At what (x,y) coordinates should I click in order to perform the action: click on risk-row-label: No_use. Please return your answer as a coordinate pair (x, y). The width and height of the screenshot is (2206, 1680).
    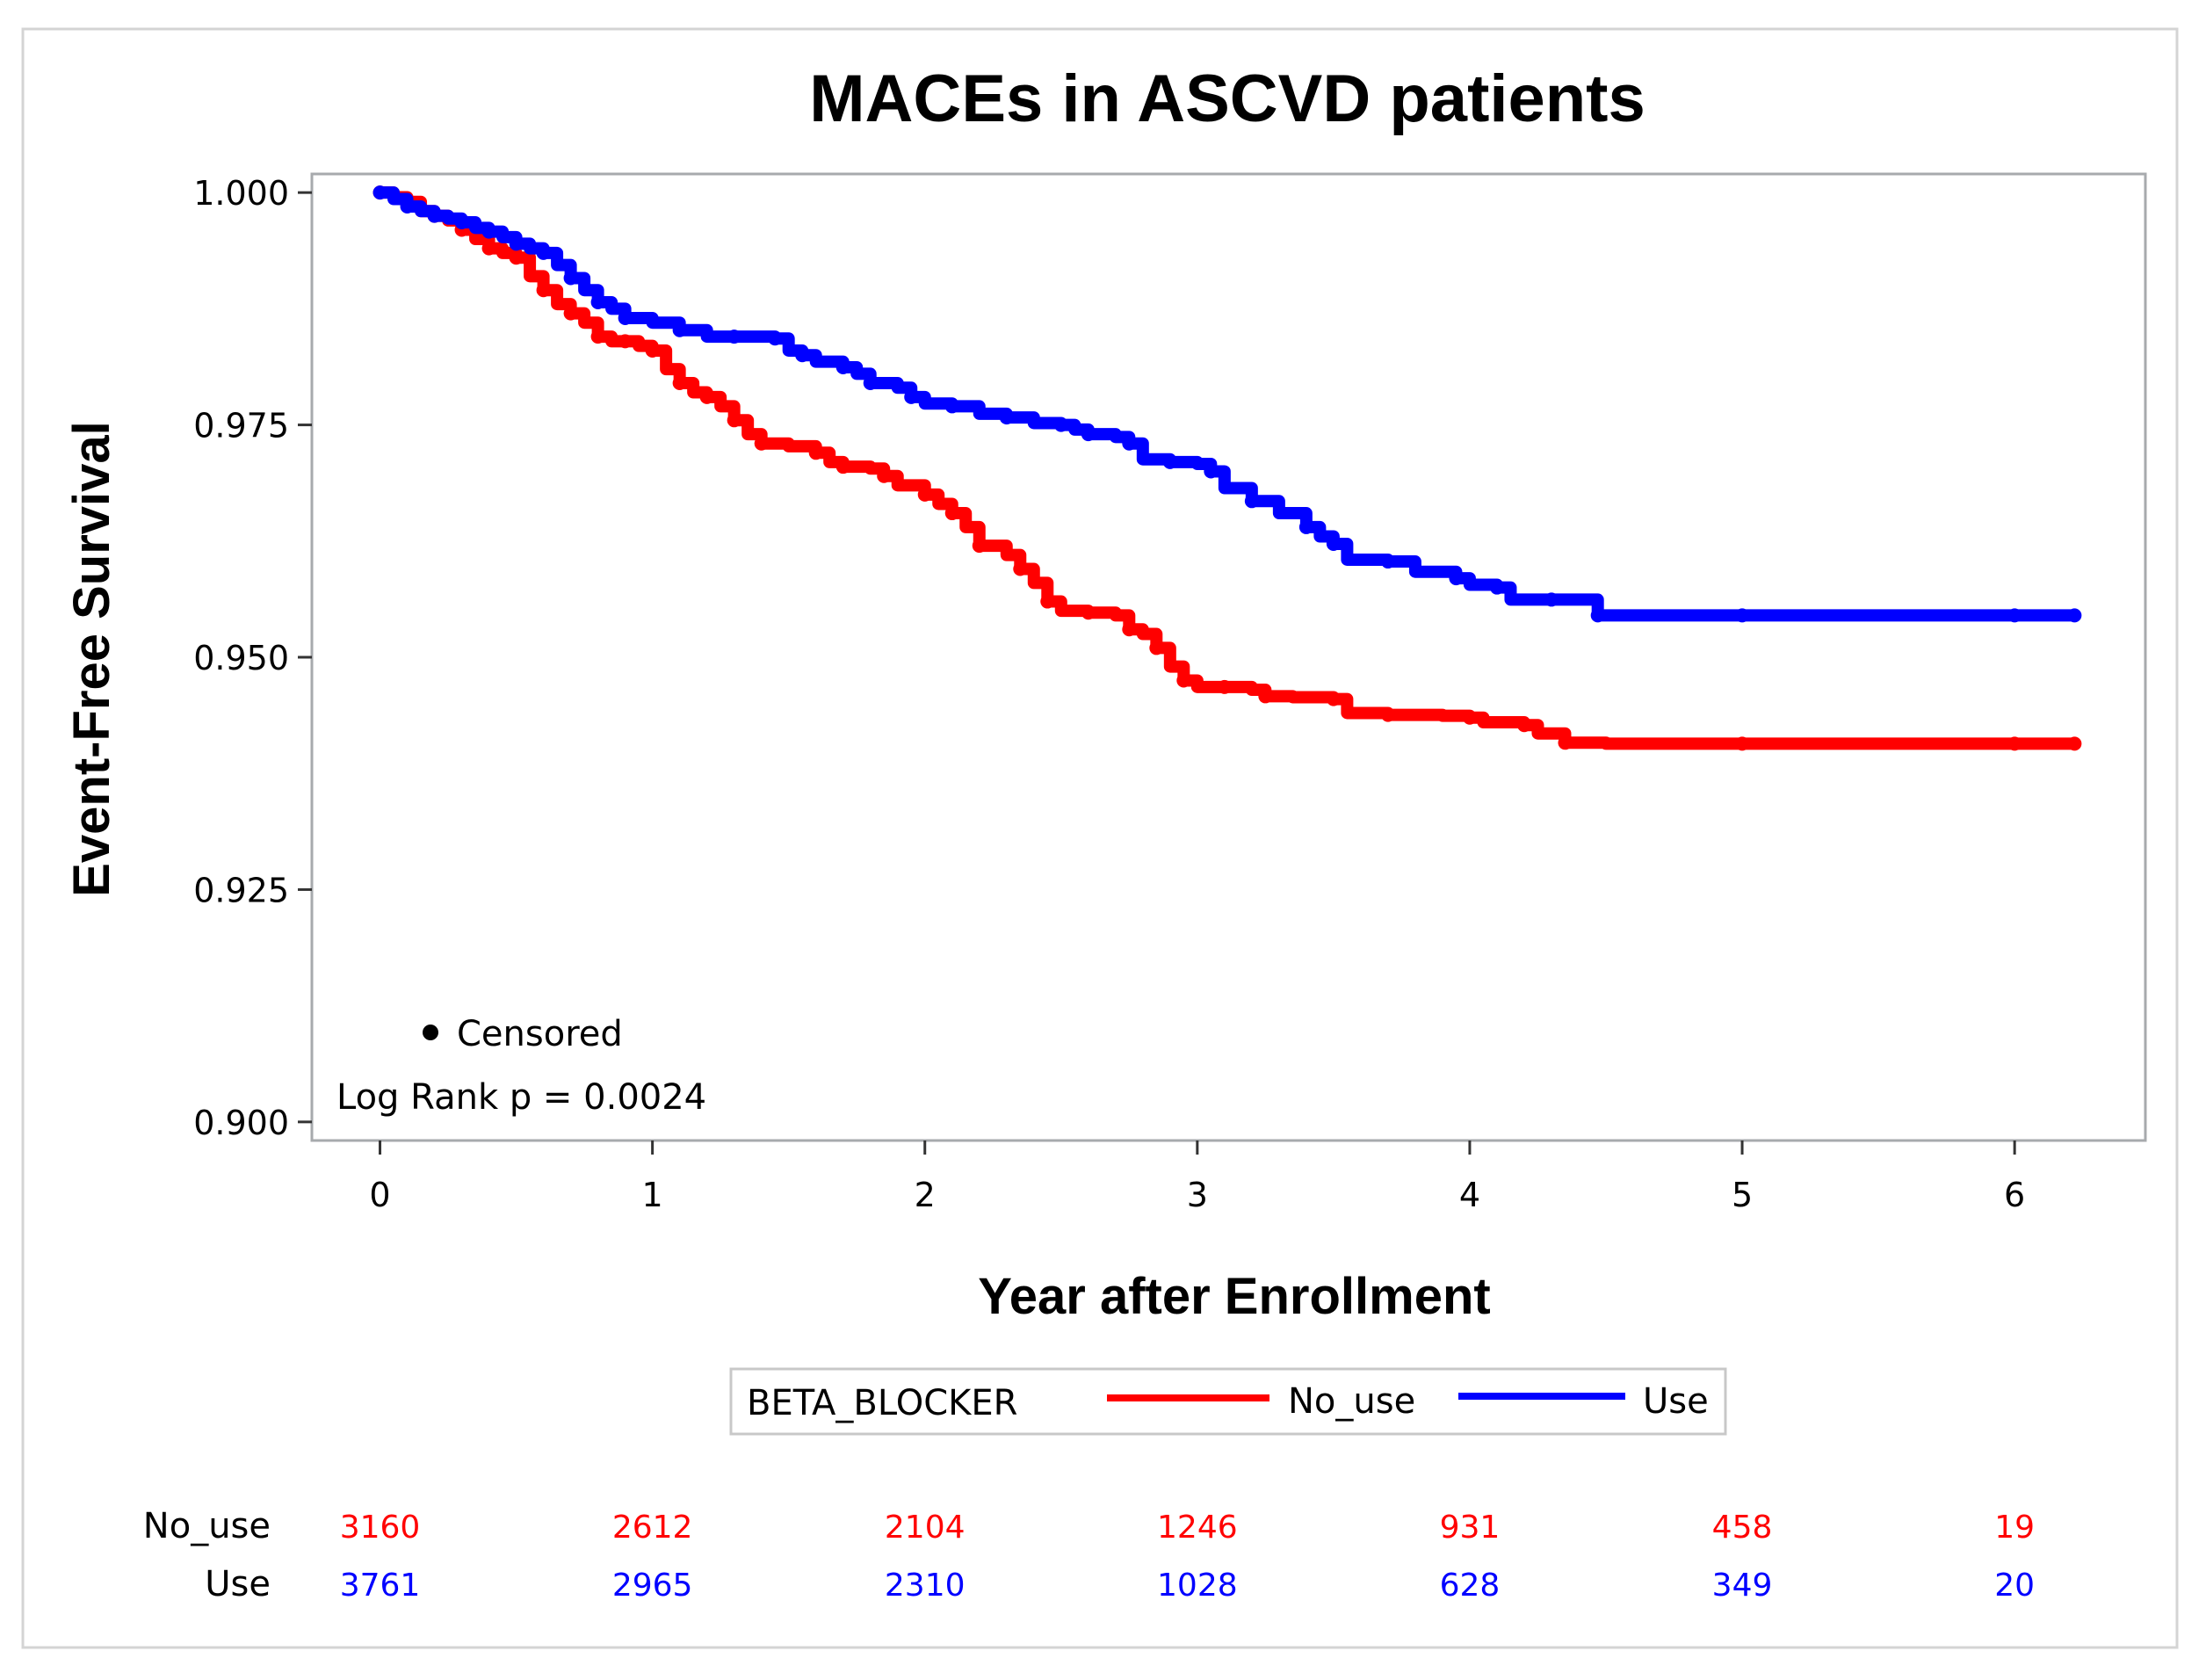
    Looking at the image, I should click on (207, 1526).